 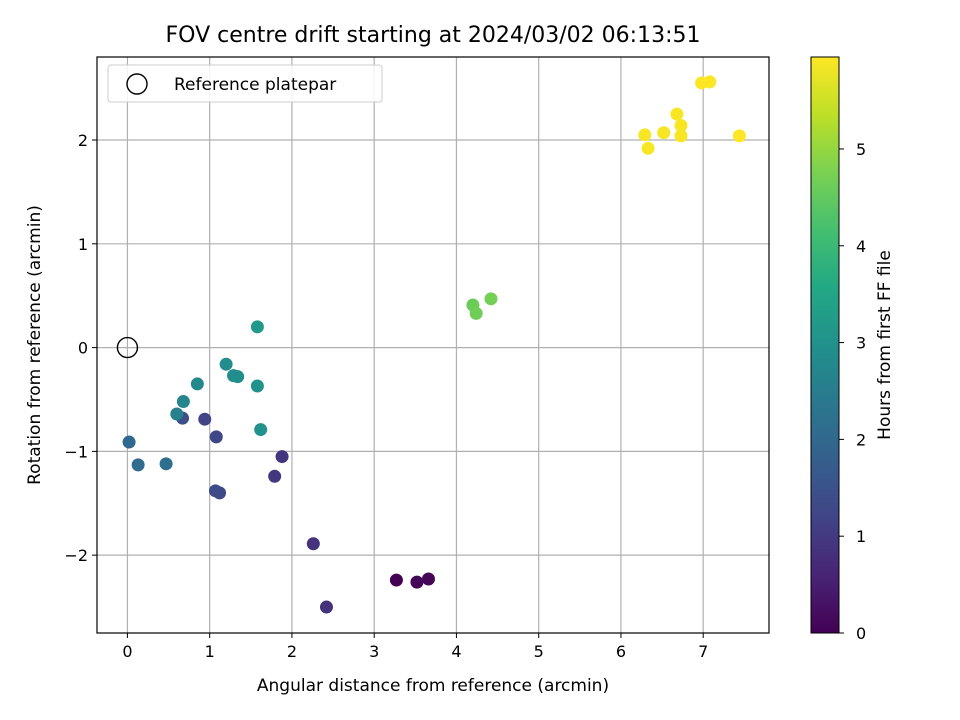 I want to click on colorbar-label: Hours from first FF file, so click(x=885, y=345).